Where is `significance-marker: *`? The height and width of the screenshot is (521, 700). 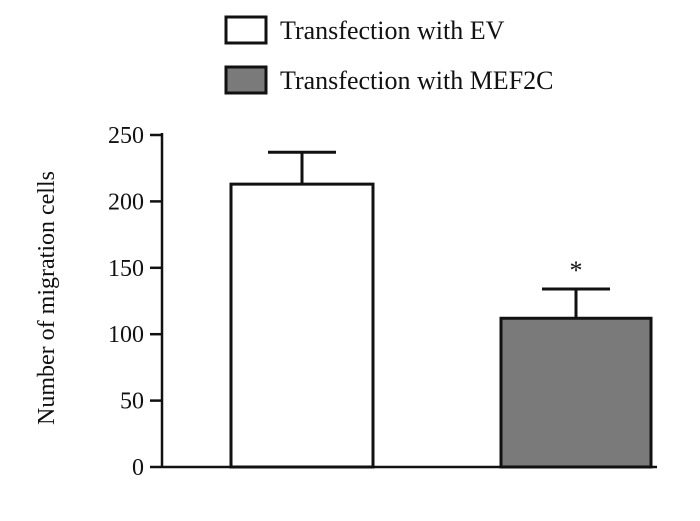
significance-marker: * is located at coordinates (576, 270).